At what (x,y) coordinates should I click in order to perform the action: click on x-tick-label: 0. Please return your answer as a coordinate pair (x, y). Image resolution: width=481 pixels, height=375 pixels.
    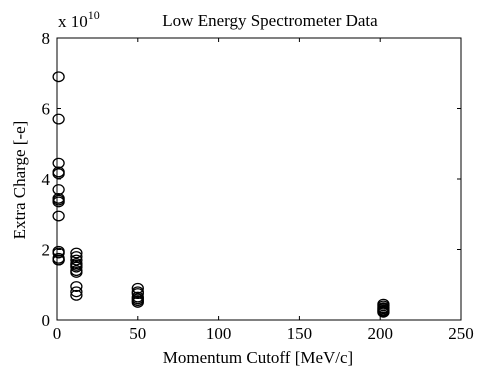
    Looking at the image, I should click on (57, 333).